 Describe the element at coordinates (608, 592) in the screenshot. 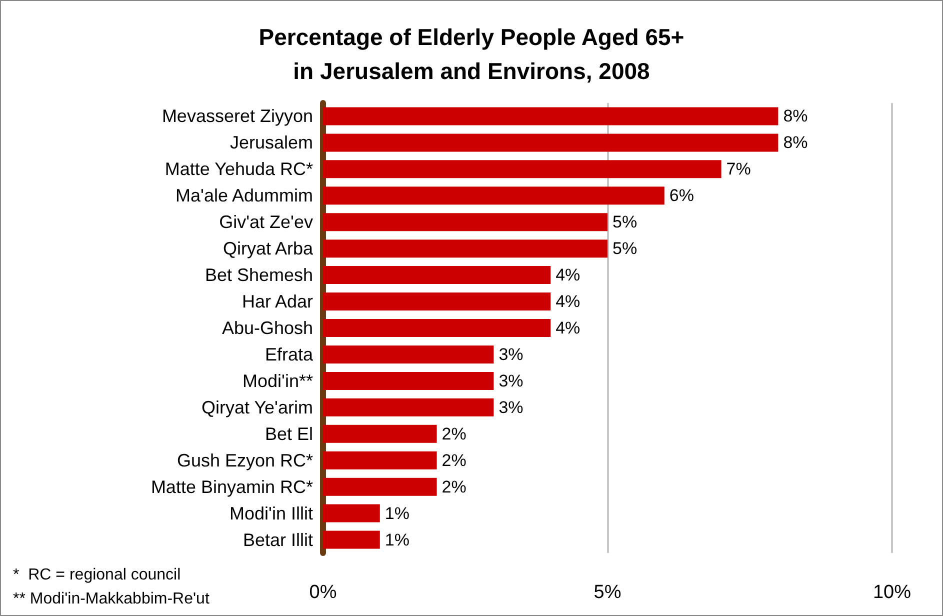

I see `x-tick-label: 5%` at that location.